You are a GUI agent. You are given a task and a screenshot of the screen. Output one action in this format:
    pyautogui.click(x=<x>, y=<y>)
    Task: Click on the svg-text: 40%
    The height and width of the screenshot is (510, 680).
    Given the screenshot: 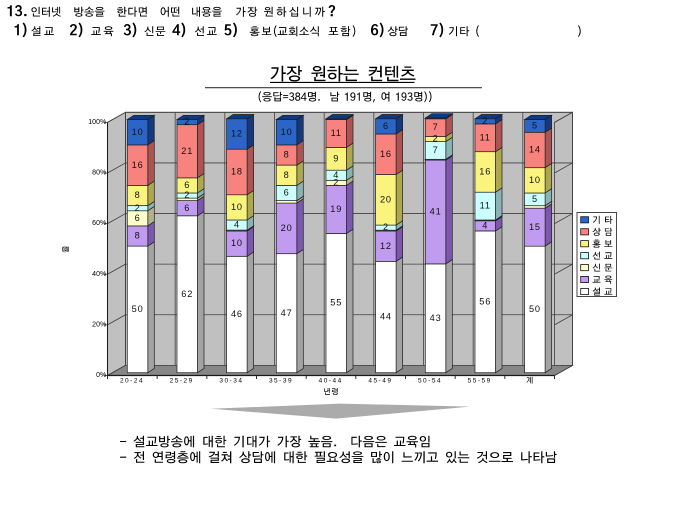 What is the action you would take?
    pyautogui.click(x=99, y=274)
    